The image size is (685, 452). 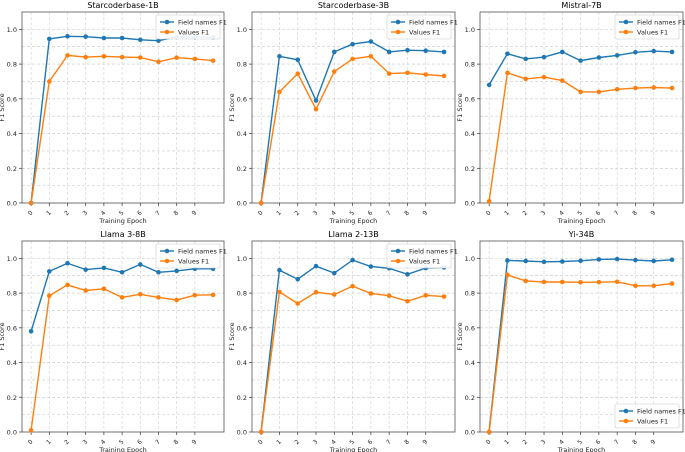 I want to click on y-tick-label: 0.4, so click(x=12, y=363).